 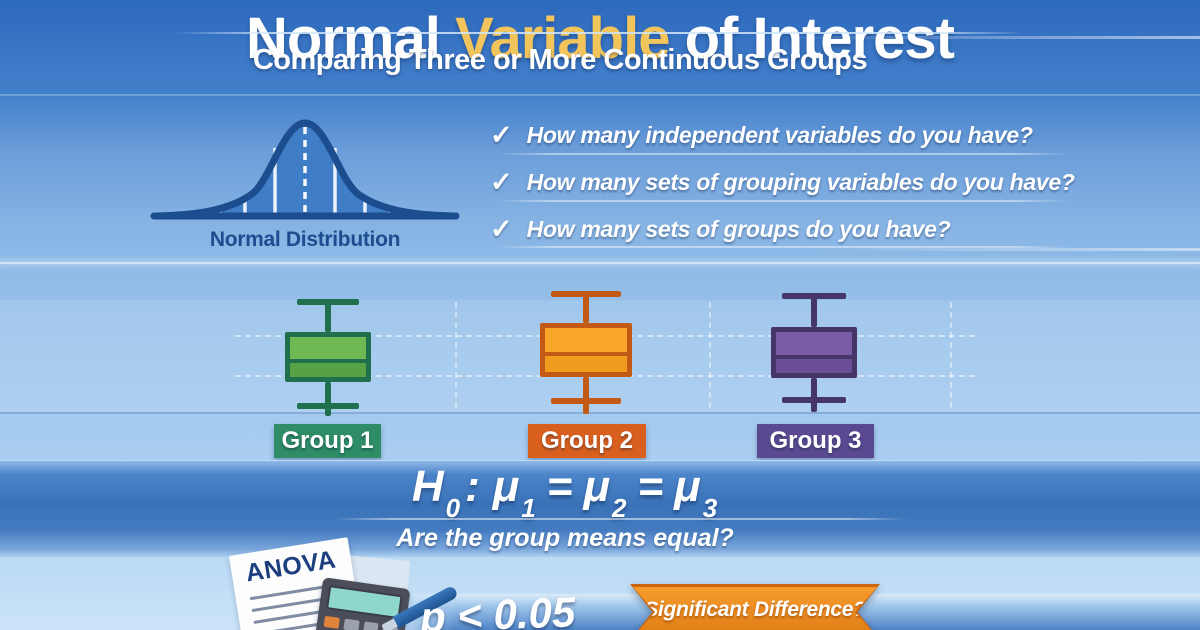 What do you see at coordinates (619, 507) in the screenshot?
I see `mu-subscript: 2` at bounding box center [619, 507].